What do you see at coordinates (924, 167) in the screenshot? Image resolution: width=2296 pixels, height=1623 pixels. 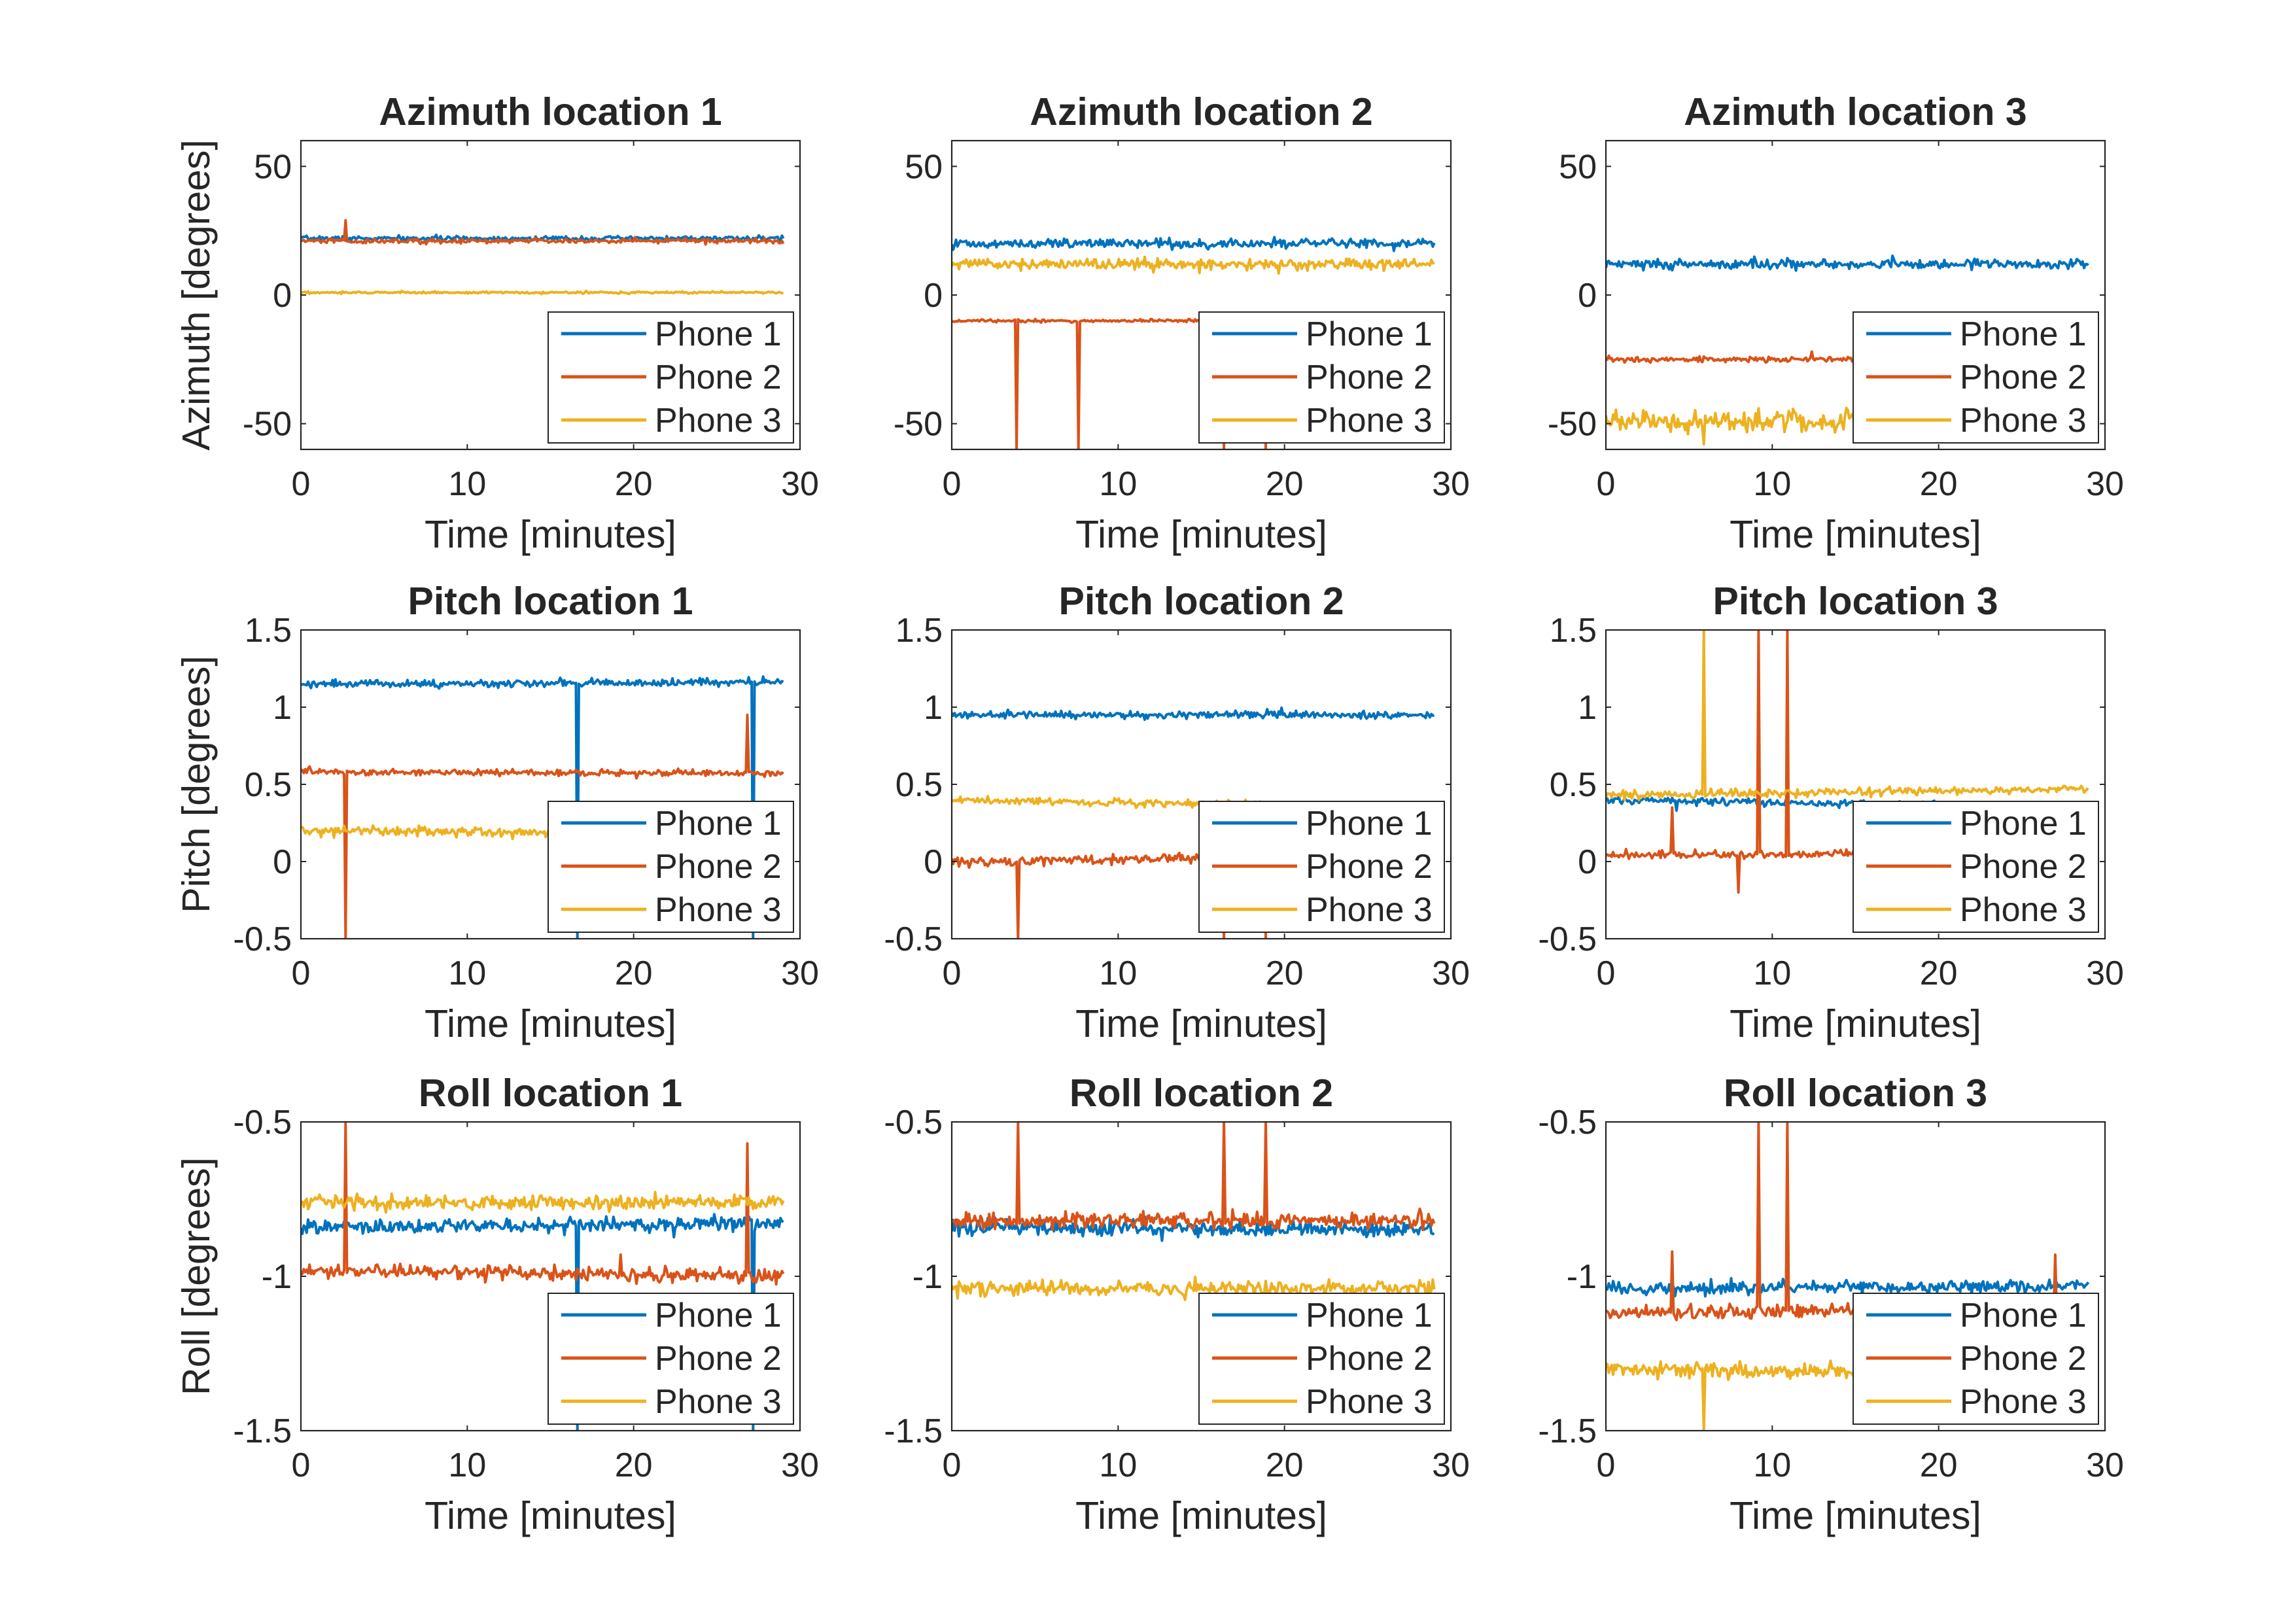 I see `y-tick-label: 50` at bounding box center [924, 167].